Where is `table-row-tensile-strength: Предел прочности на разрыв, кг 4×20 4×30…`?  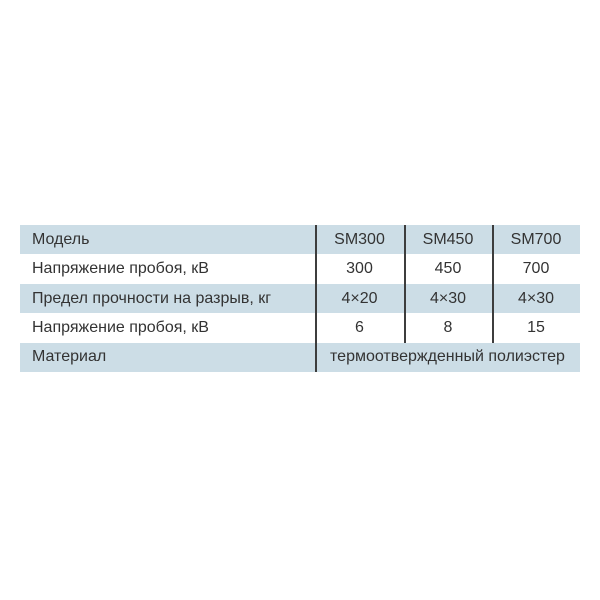
table-row-tensile-strength: Предел прочности на разрыв, кг 4×20 4×30… is located at coordinates (300, 298).